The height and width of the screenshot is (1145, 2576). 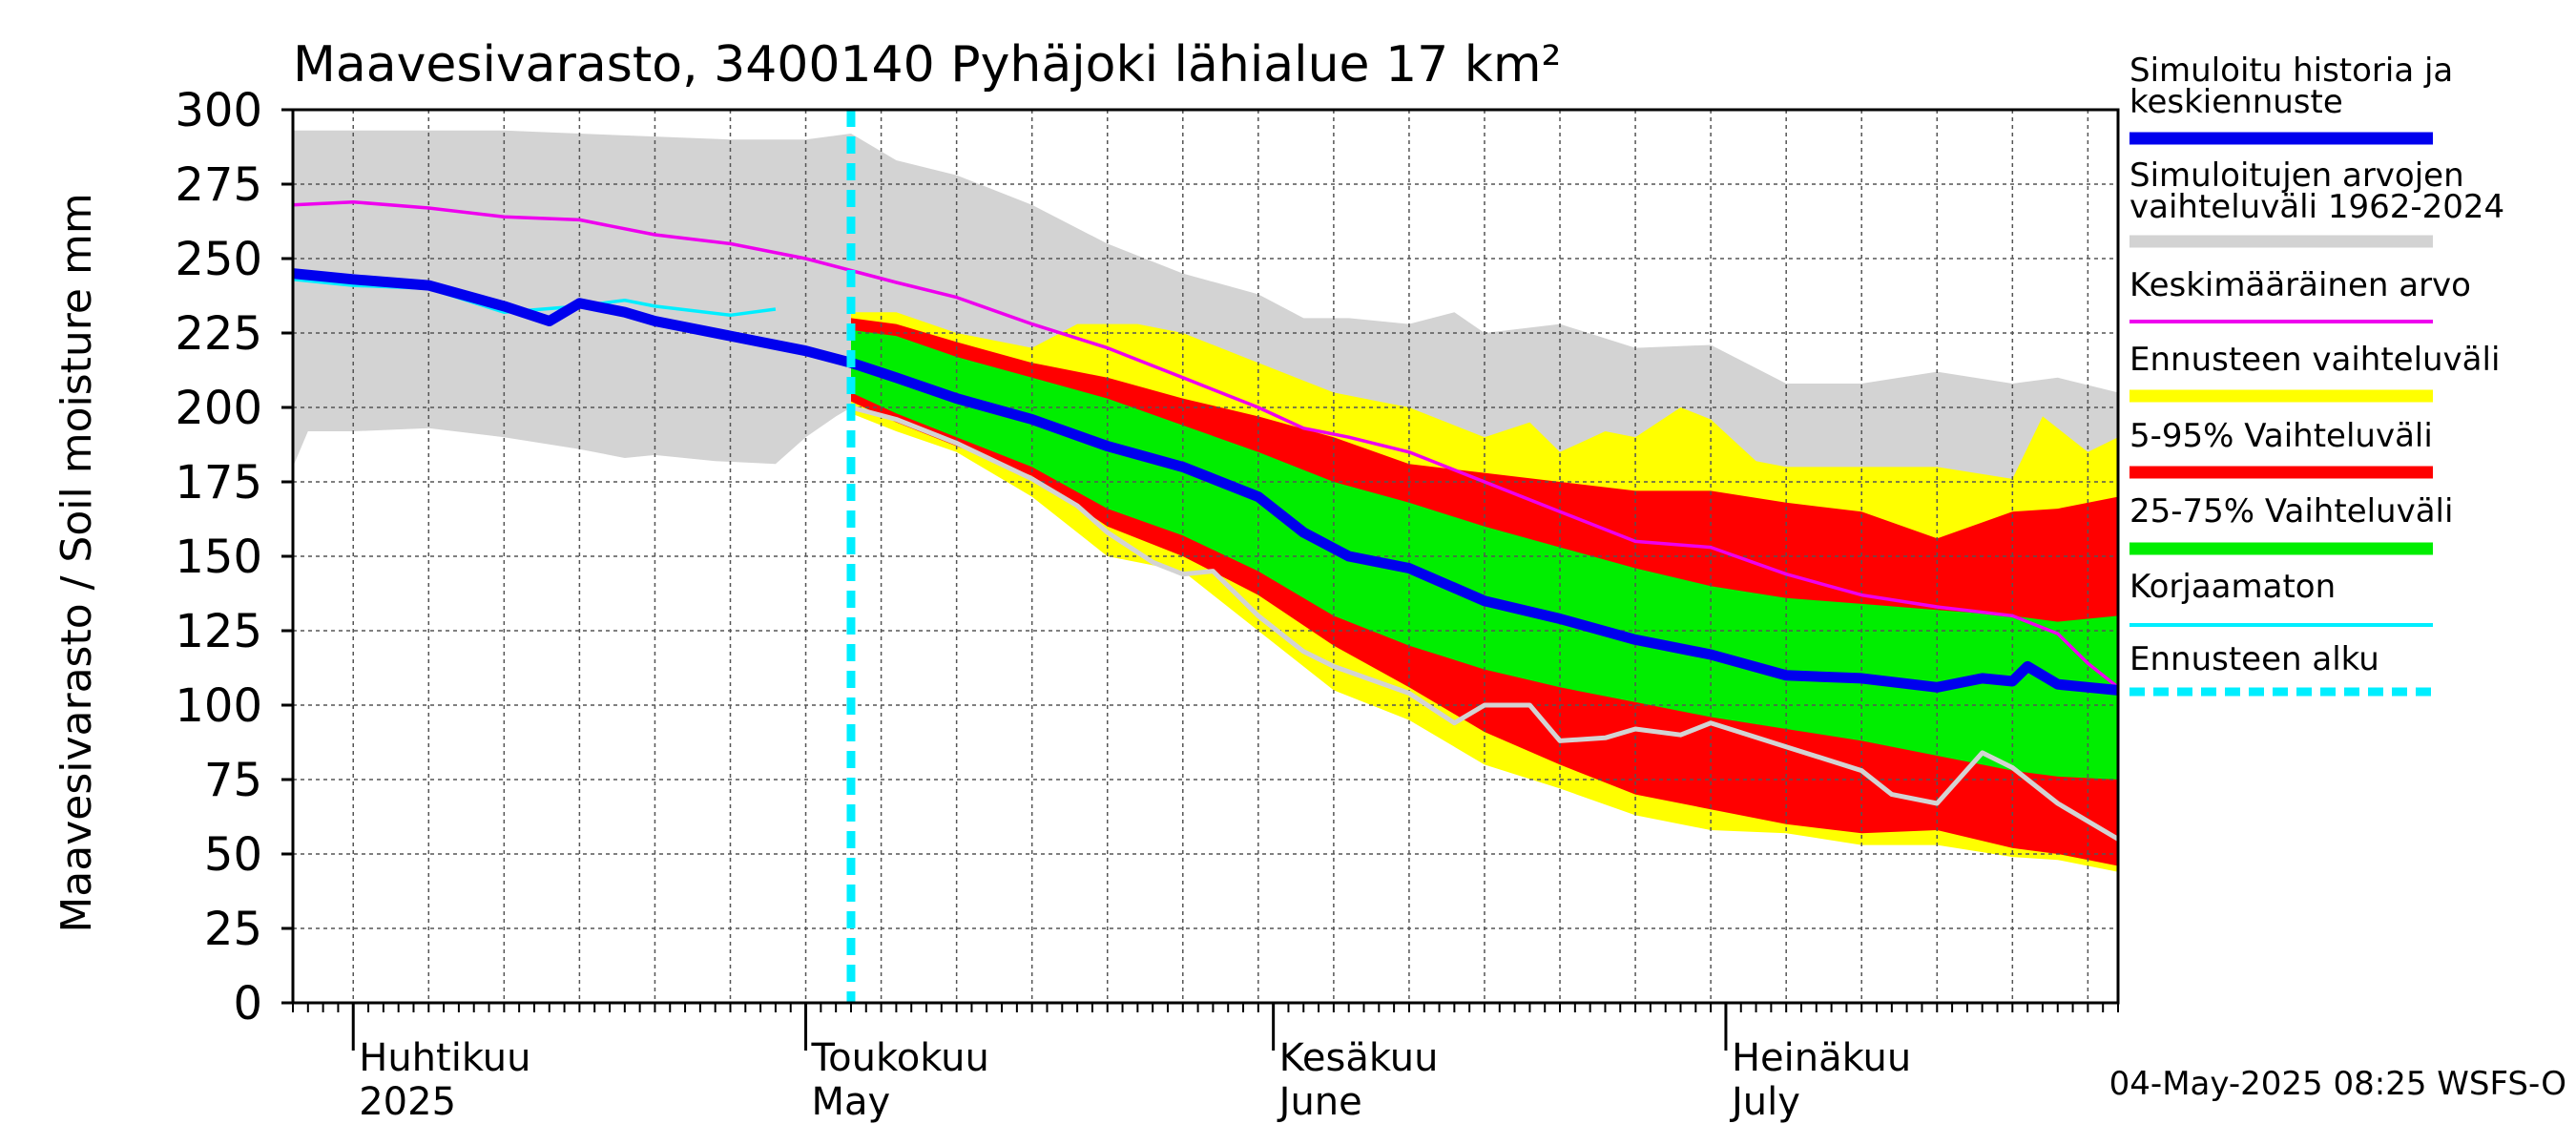 What do you see at coordinates (900, 1058) in the screenshot?
I see `x-month-label: Toukokuu` at bounding box center [900, 1058].